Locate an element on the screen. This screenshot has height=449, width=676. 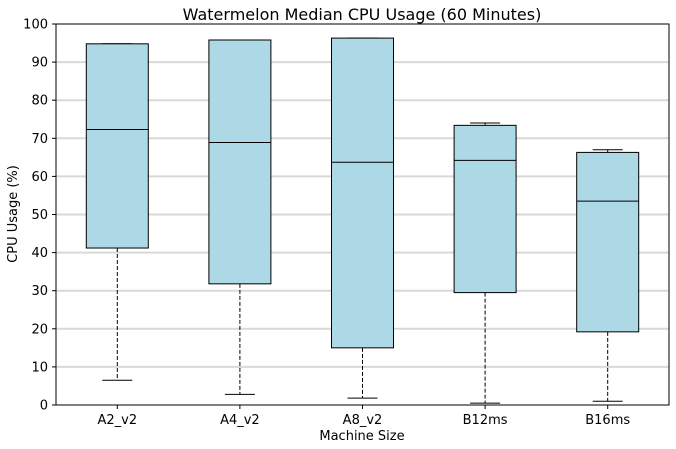
y-tick-label: 0 is located at coordinates (44, 406).